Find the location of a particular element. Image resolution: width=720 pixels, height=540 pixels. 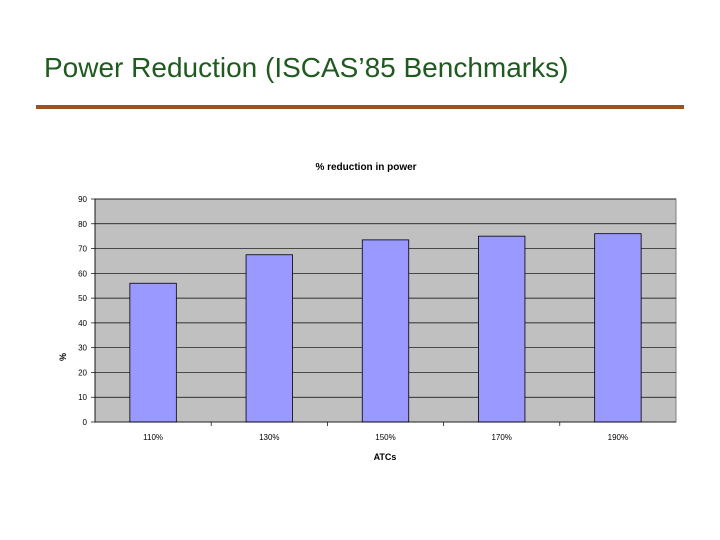

y-tick-label: 60 is located at coordinates (82, 273).